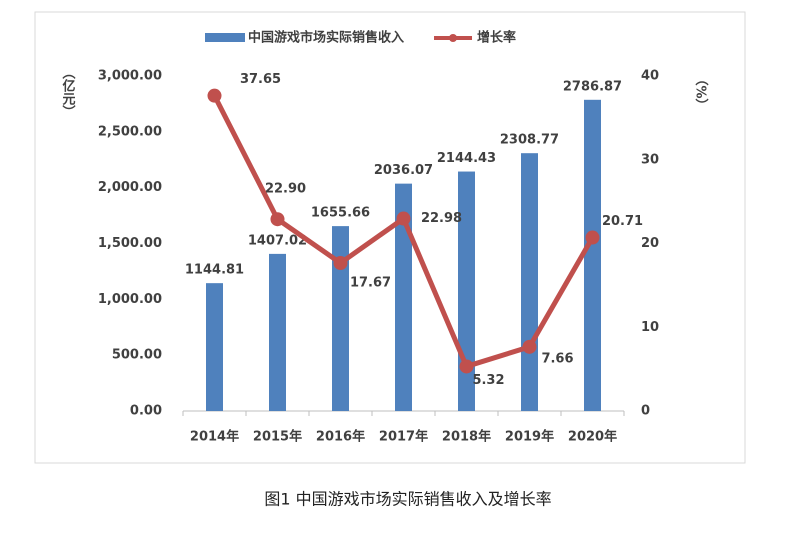  Describe the element at coordinates (650, 243) in the screenshot. I see `y2-tick-label: 20` at that location.